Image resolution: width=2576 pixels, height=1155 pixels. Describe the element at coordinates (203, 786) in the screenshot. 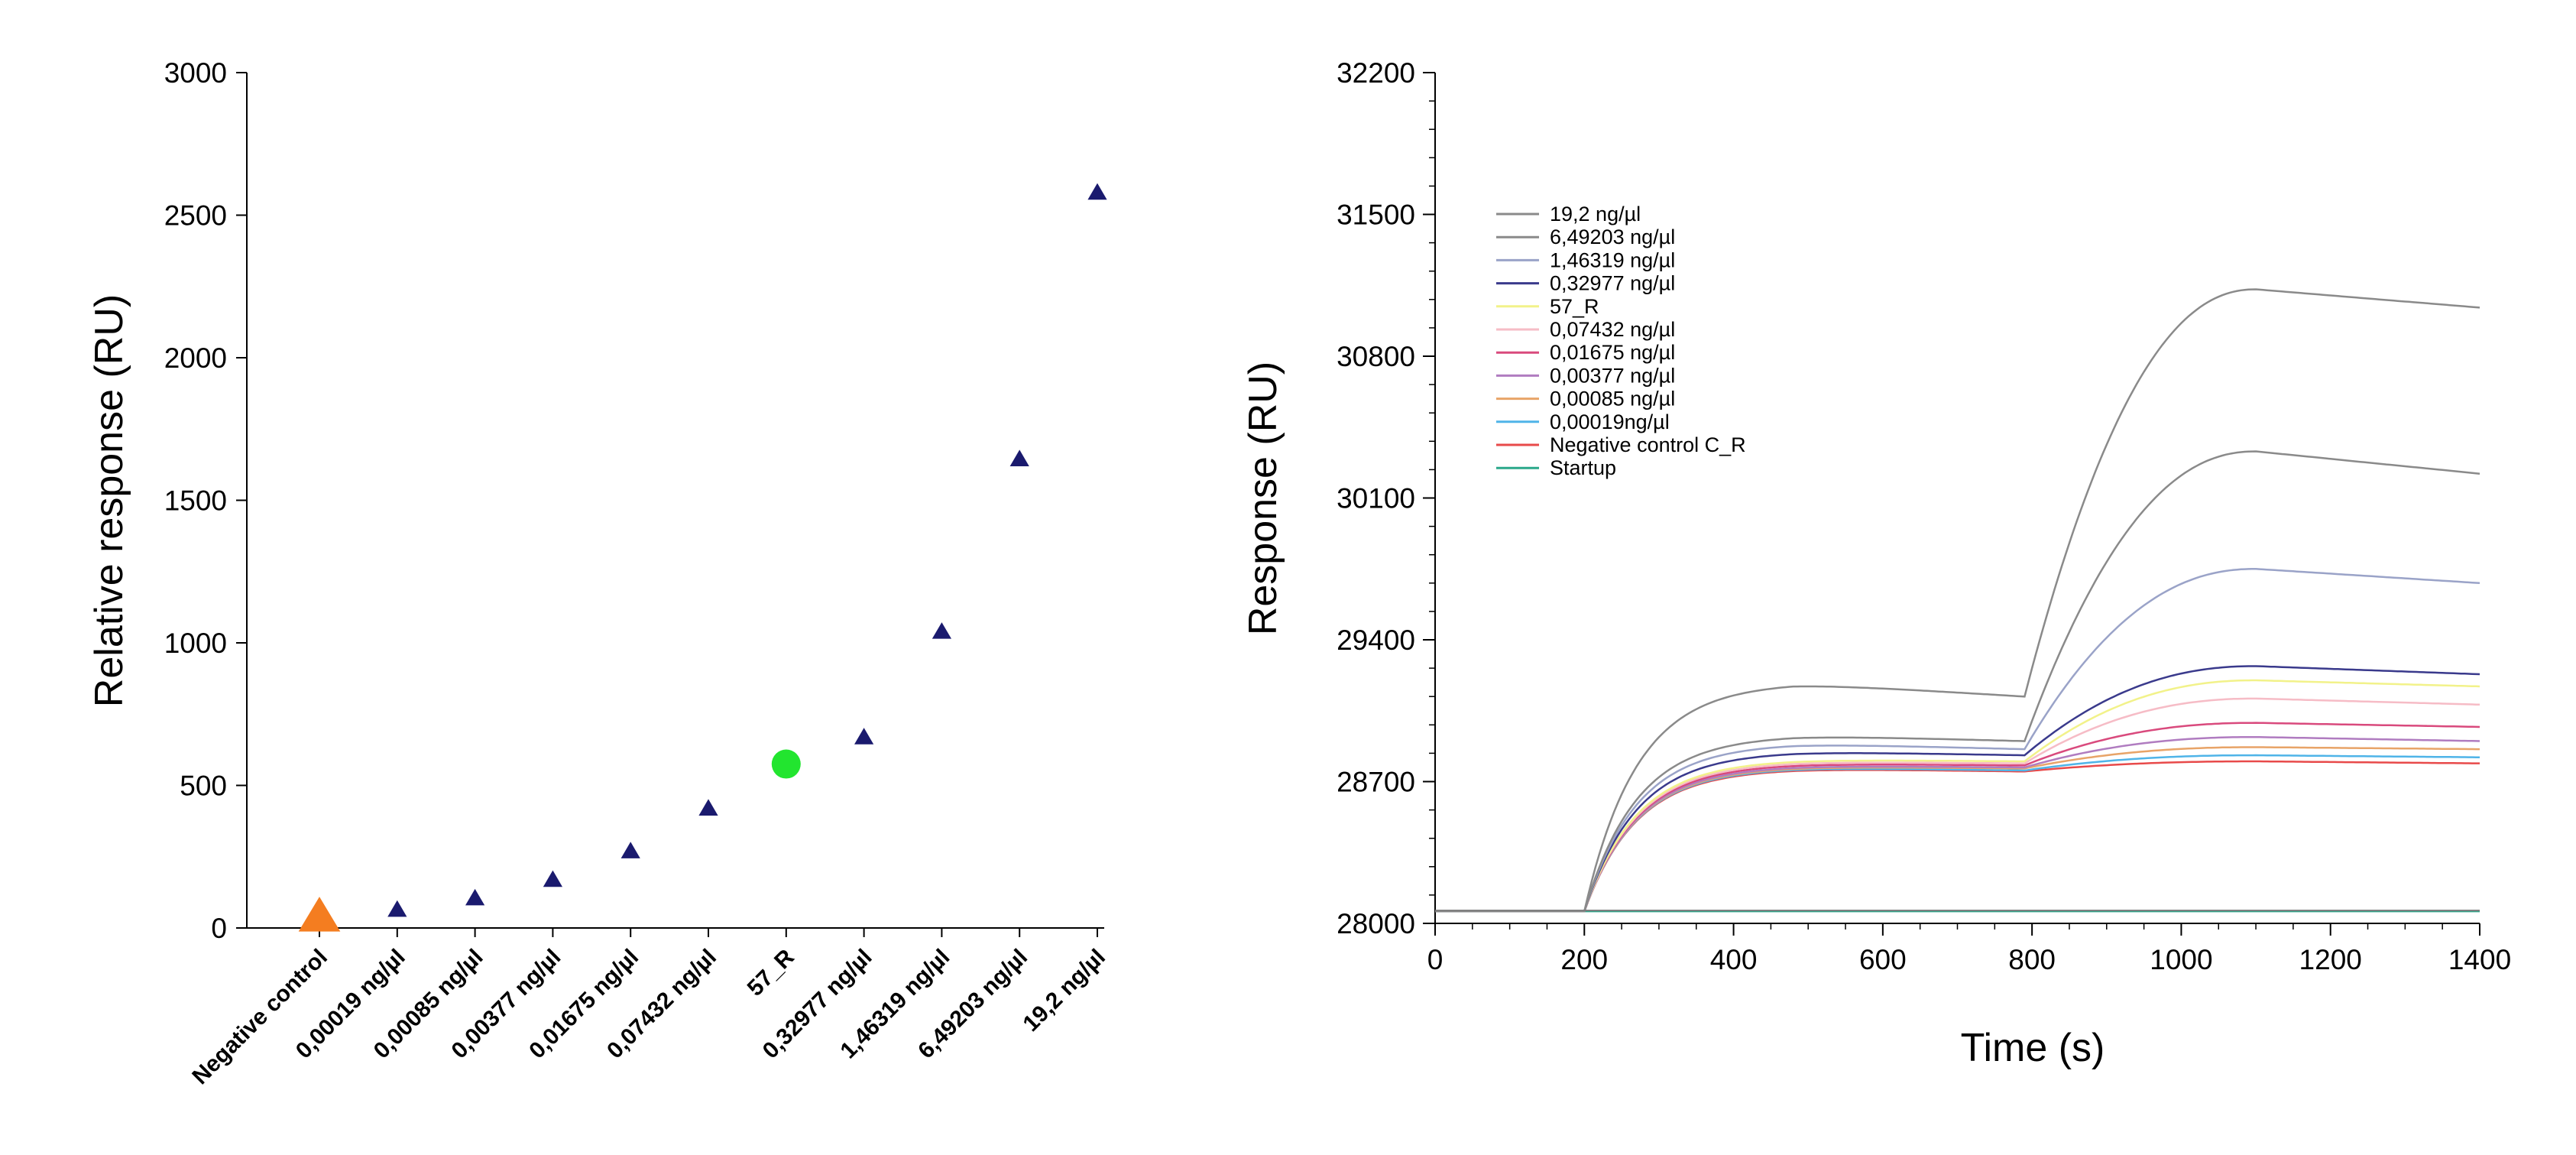

I see `left-y-tick-label: 500` at that location.